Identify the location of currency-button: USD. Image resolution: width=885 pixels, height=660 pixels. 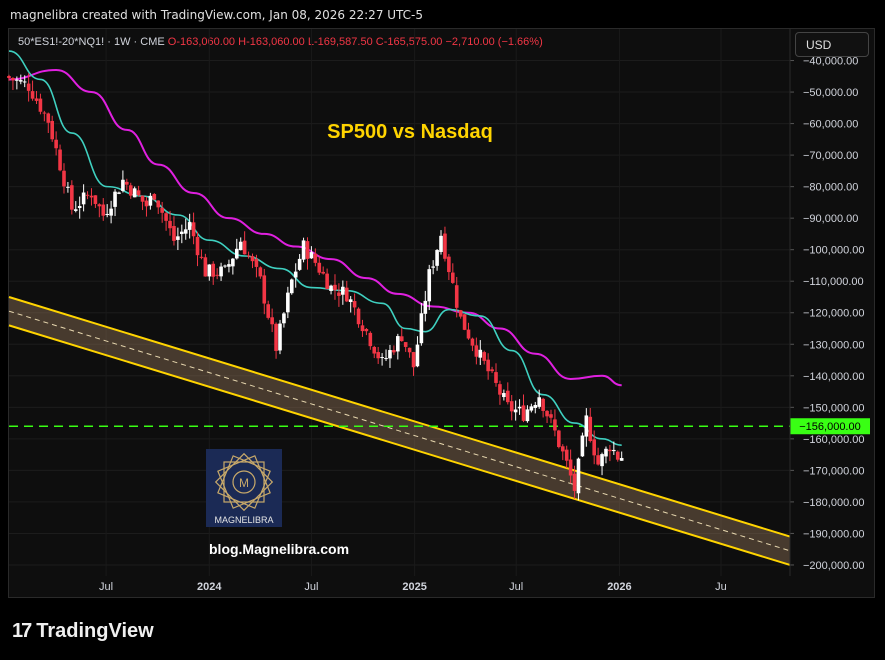
(832, 44).